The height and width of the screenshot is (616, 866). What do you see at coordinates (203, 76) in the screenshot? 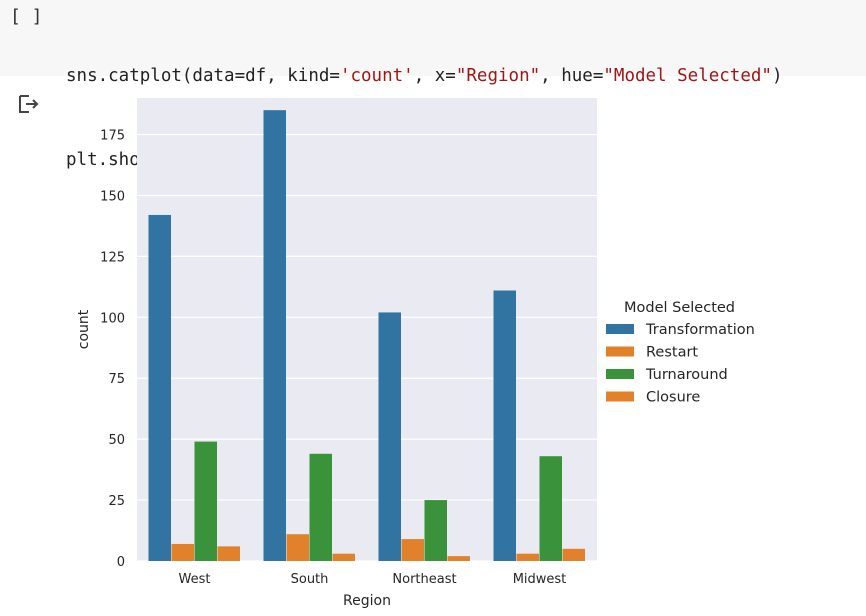
I see `code-token: sns.catplot(data=df, kind=` at bounding box center [203, 76].